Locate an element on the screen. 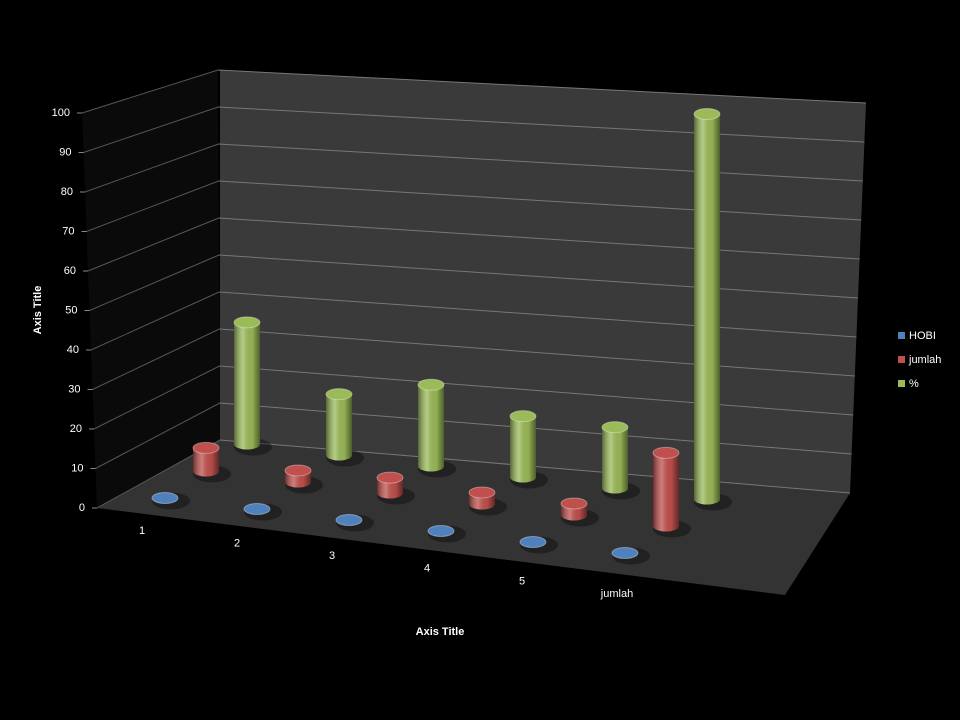  x-tick-label: 1 is located at coordinates (142, 531).